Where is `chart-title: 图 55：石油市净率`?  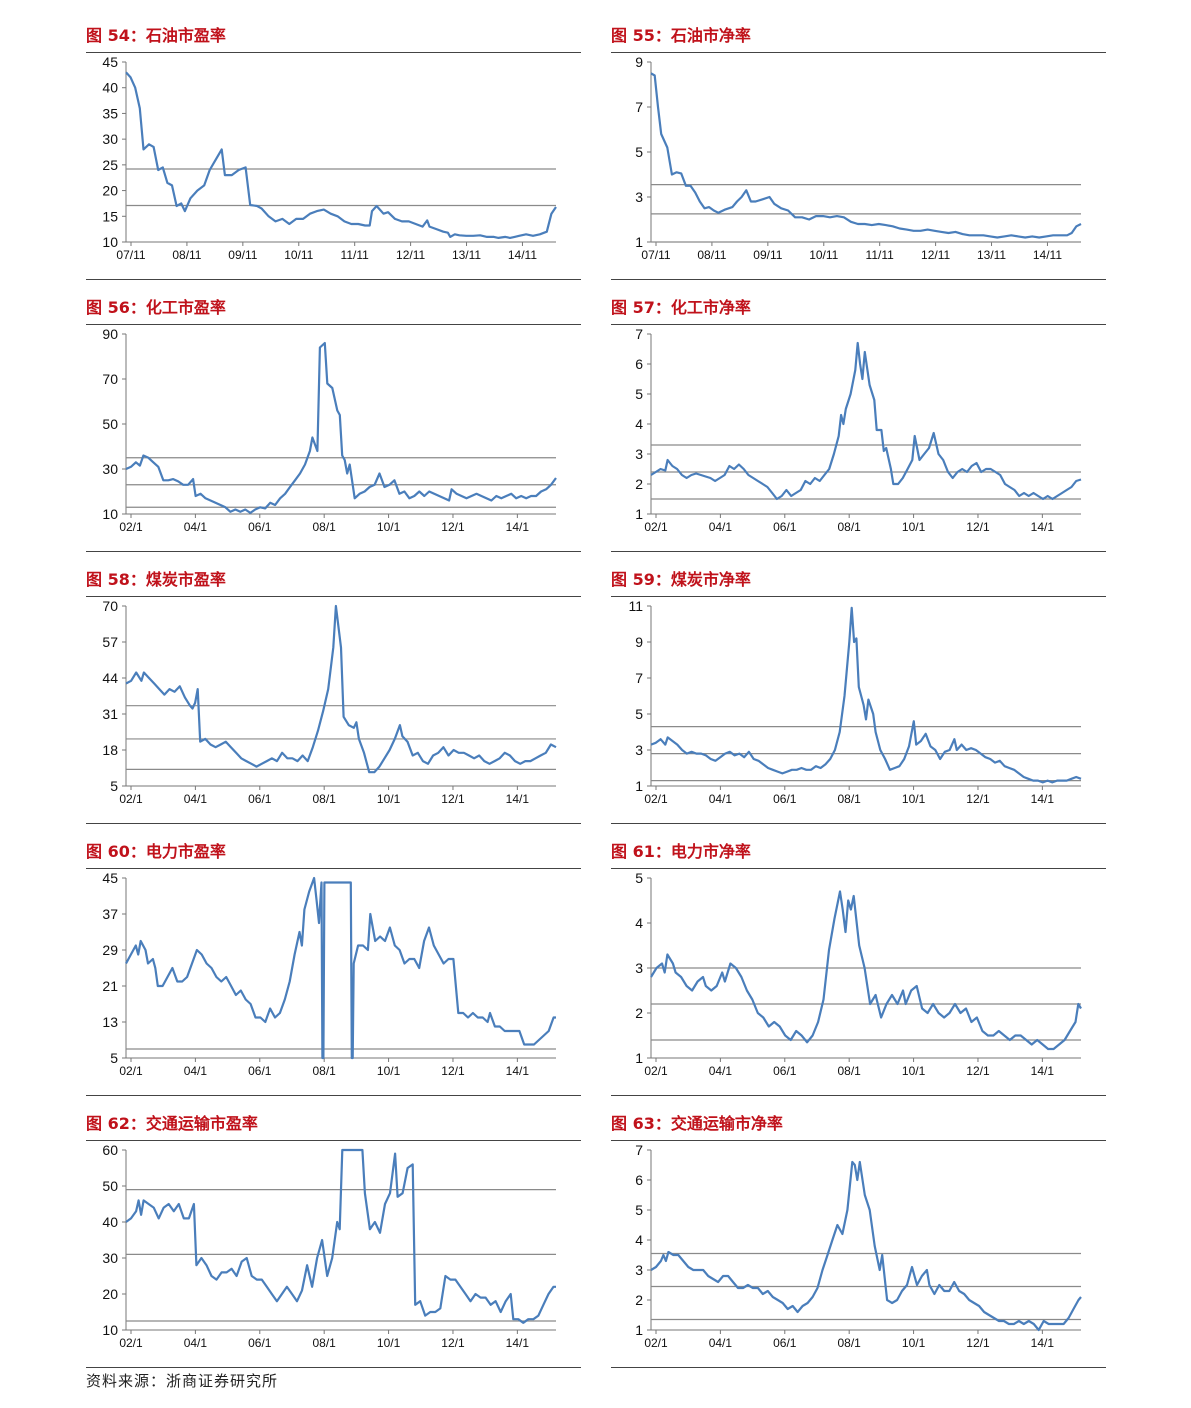
chart-title: 图 55：石油市净率 is located at coordinates (681, 35).